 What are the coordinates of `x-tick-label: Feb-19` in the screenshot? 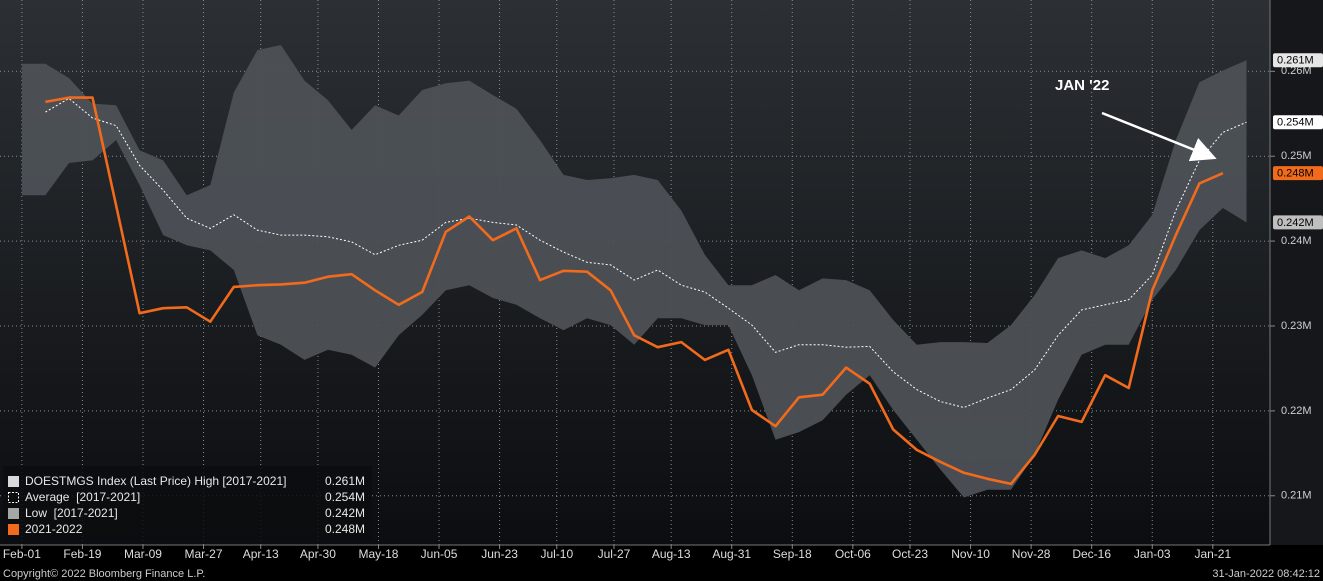 It's located at (82, 554).